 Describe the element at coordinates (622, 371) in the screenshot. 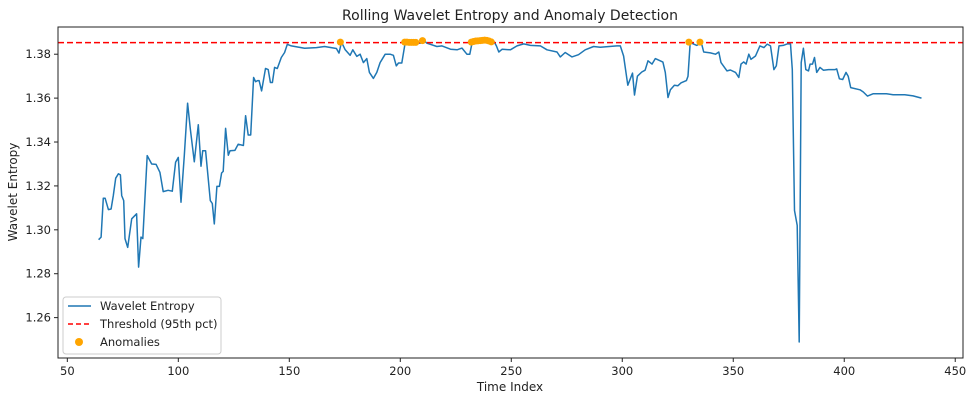

I see `x-tick-label: 300` at that location.